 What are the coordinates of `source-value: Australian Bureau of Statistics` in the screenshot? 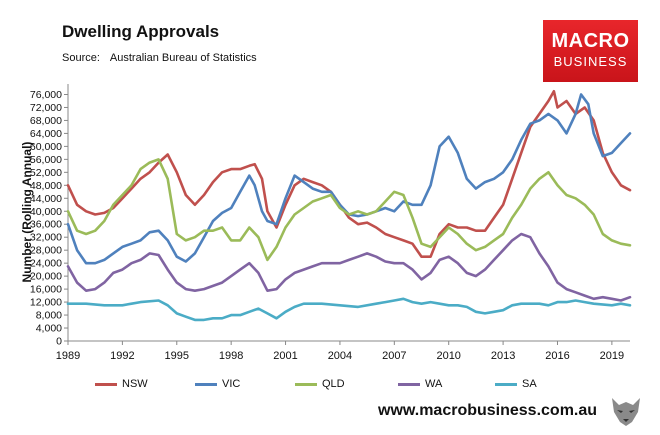 It's located at (183, 58).